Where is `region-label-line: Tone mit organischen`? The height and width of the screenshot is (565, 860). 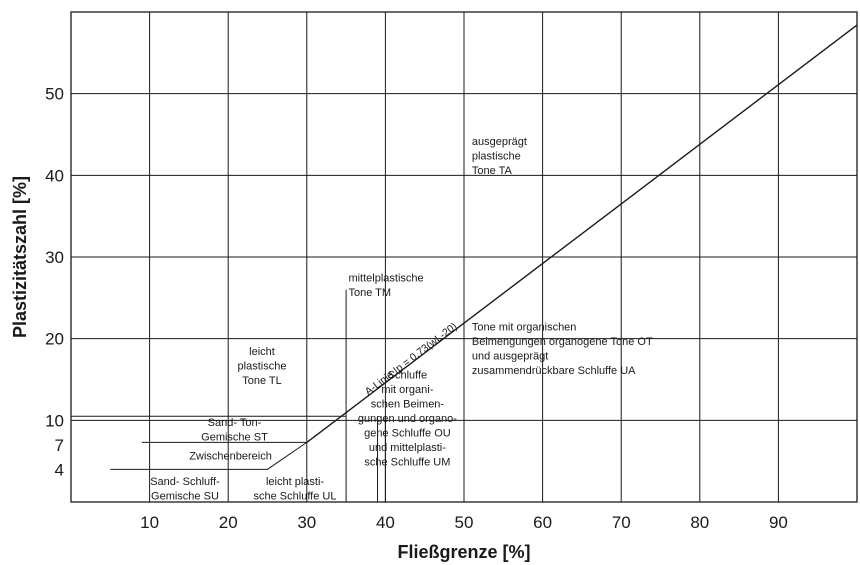
region-label-line: Tone mit organischen is located at coordinates (524, 328).